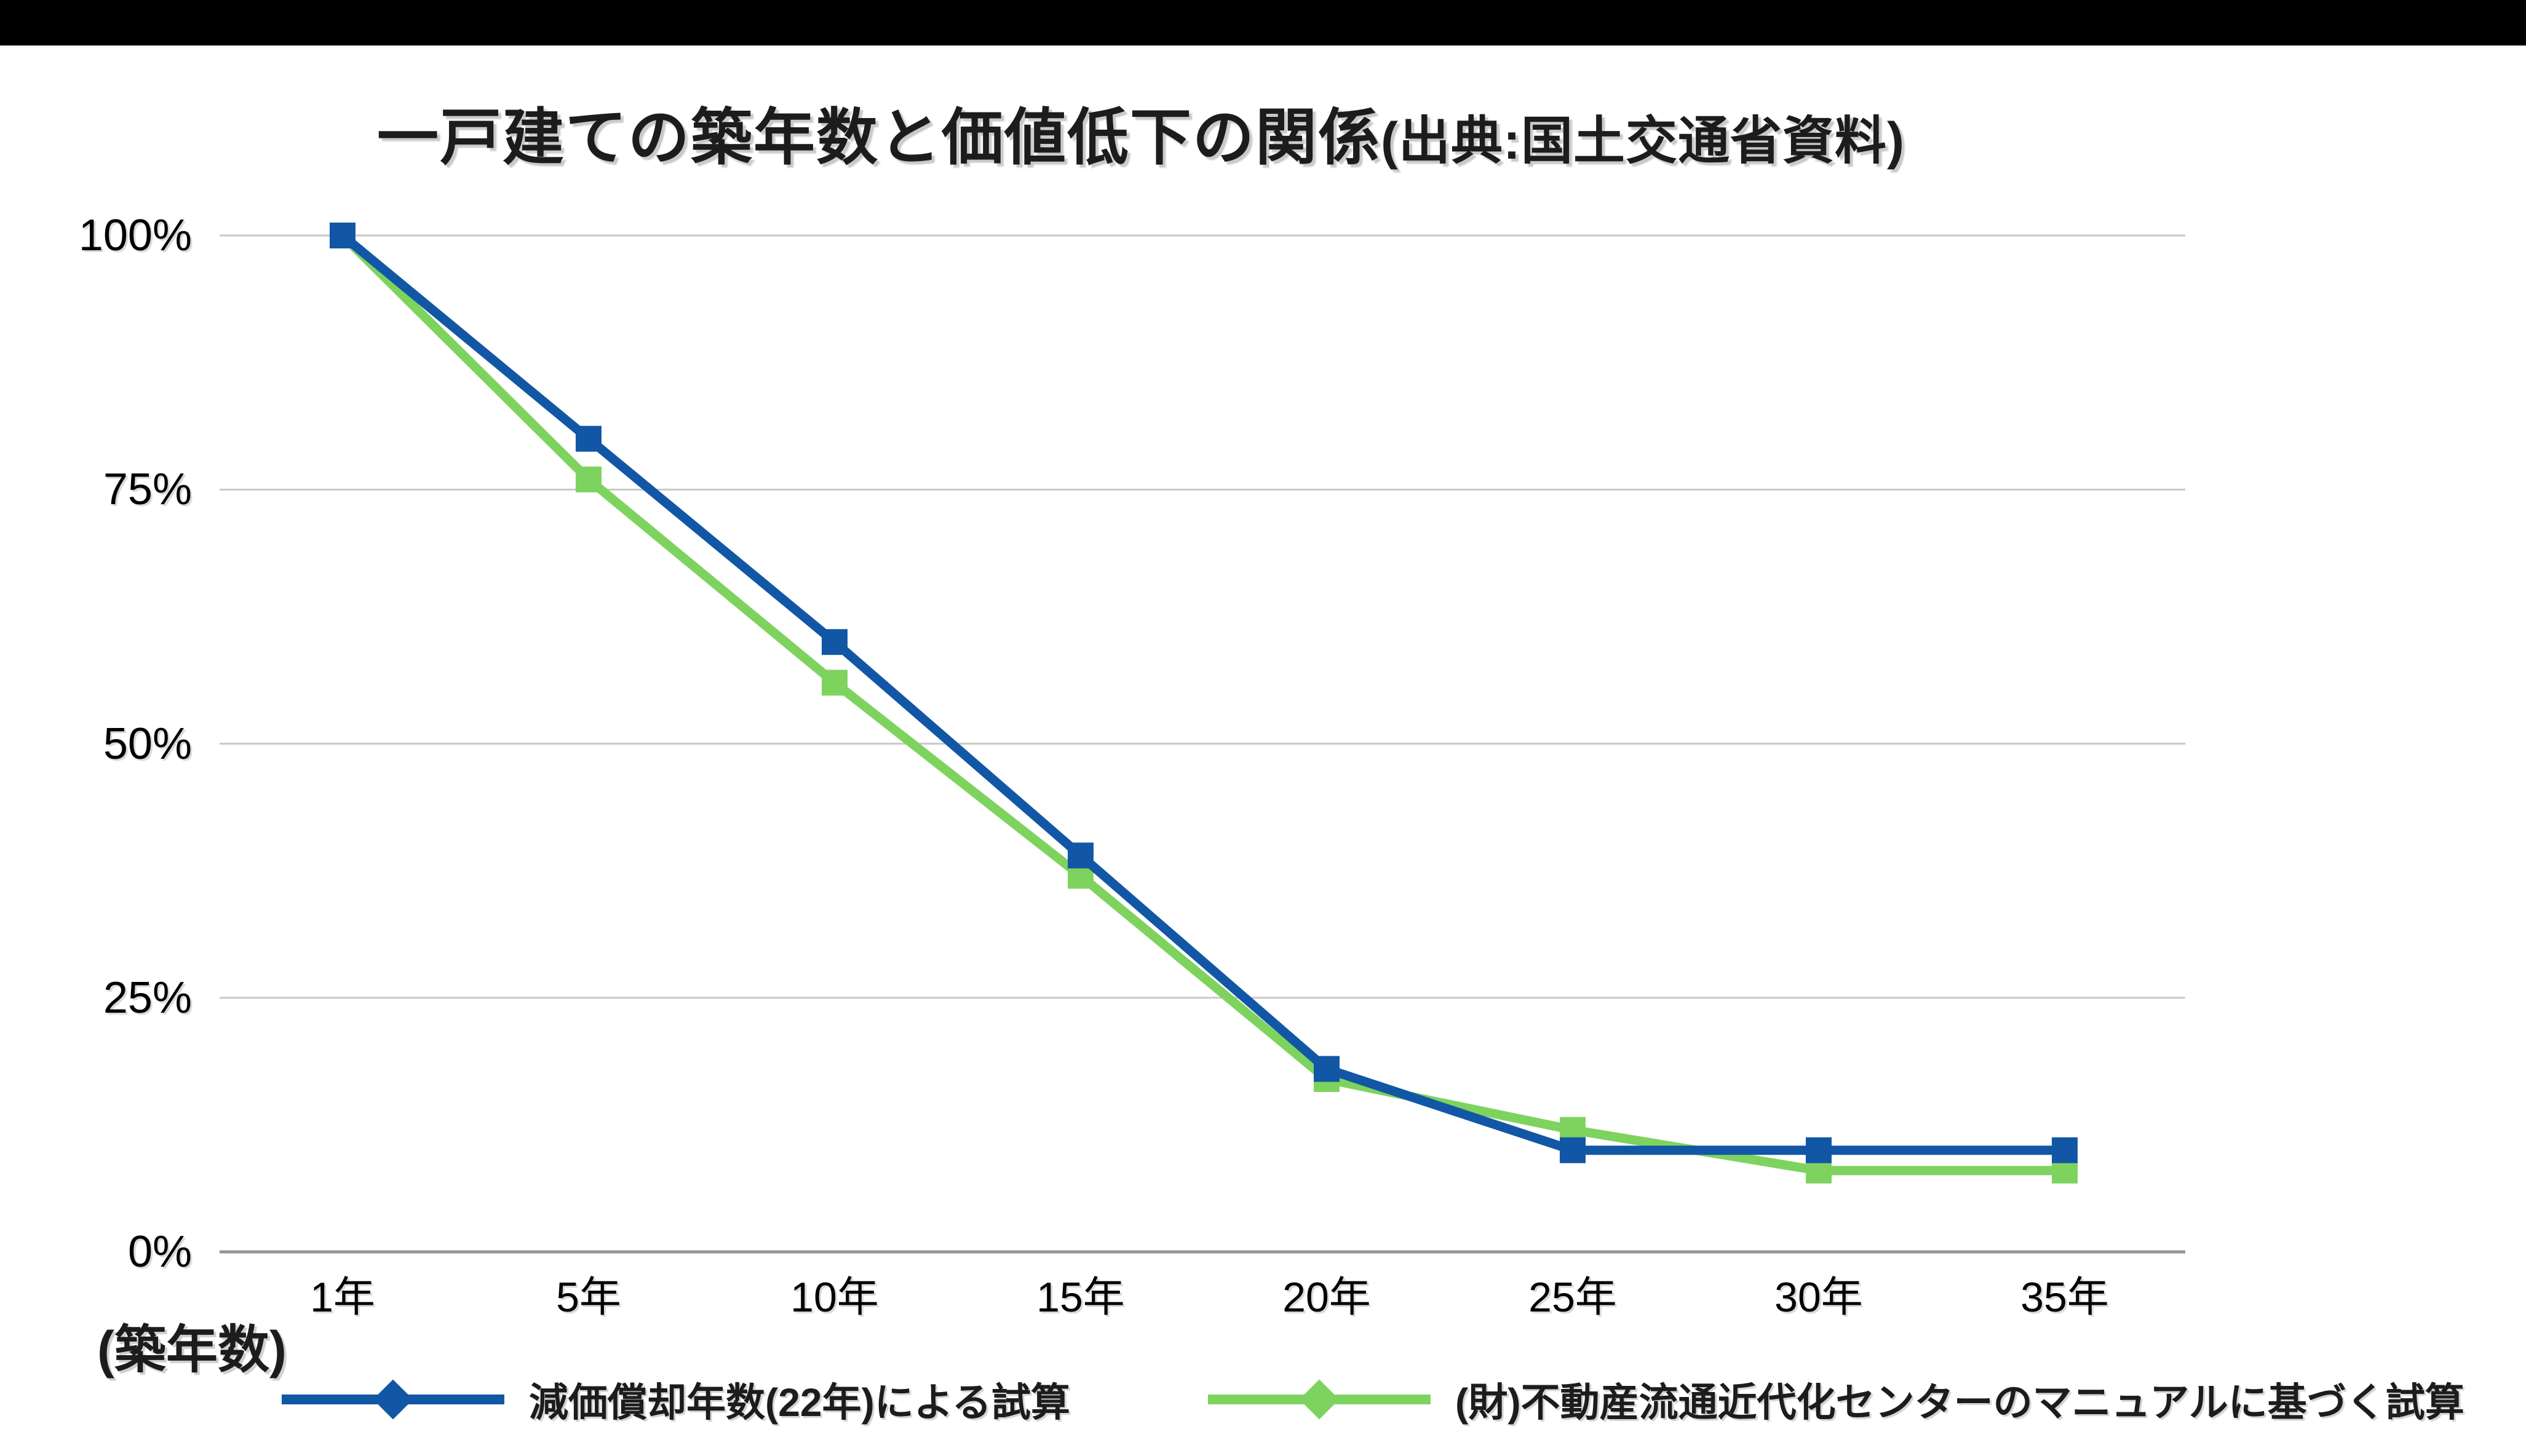 The image size is (2526, 1456). I want to click on legend-line-blue, so click(393, 1400).